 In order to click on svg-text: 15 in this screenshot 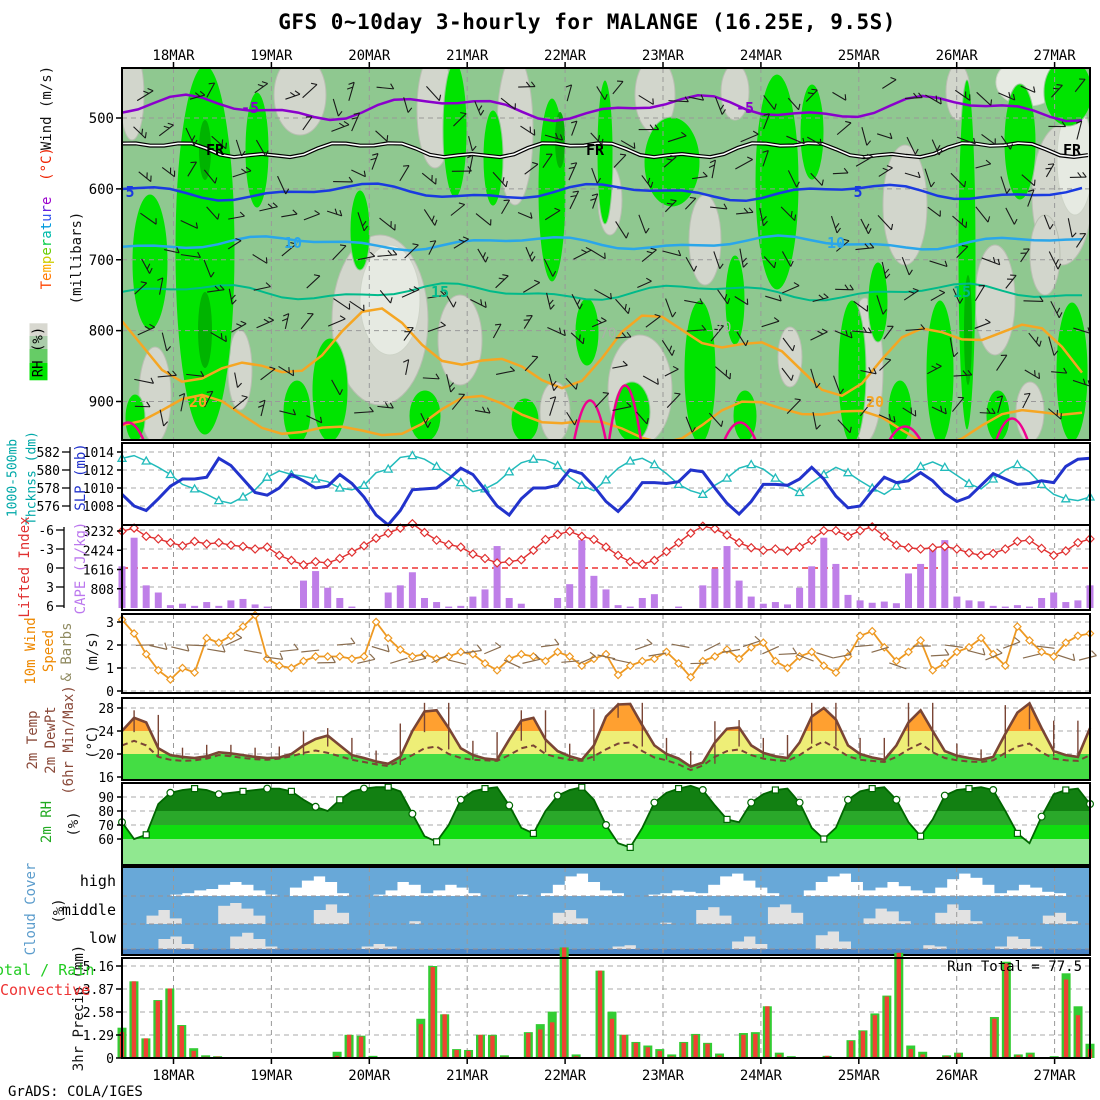, I will do `click(440, 292)`.